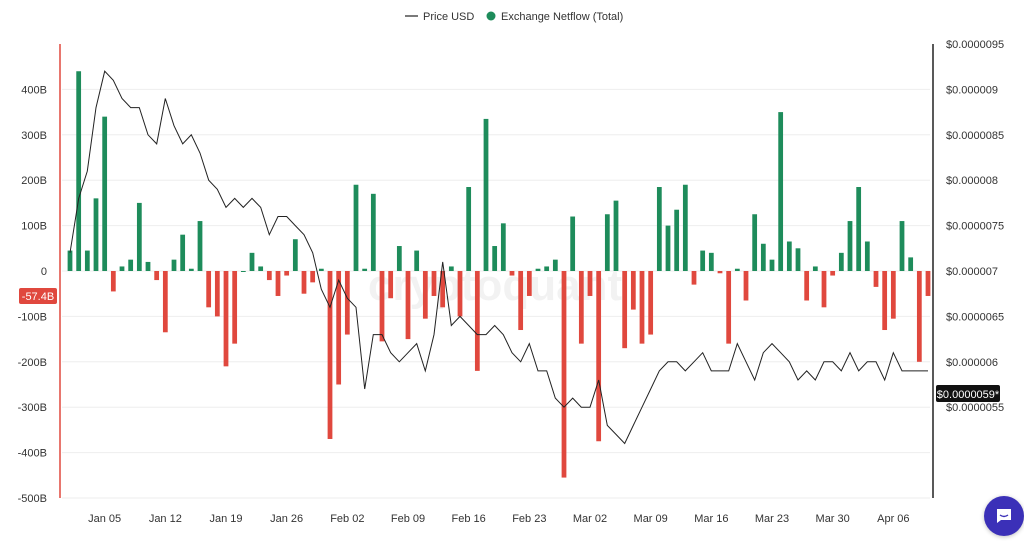  What do you see at coordinates (32, 317) in the screenshot?
I see `left-tick-label: -100B` at bounding box center [32, 317].